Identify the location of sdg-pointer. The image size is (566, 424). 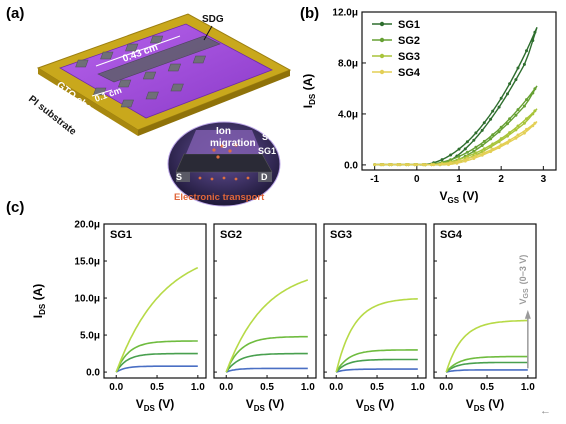
(208, 33).